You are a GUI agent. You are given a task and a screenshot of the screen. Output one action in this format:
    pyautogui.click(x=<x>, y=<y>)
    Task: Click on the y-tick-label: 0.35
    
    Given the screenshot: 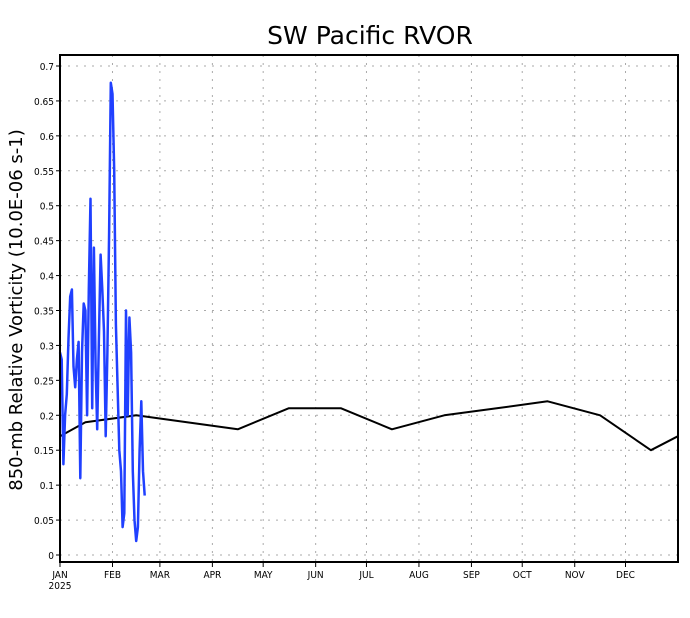 What is the action you would take?
    pyautogui.click(x=44, y=312)
    